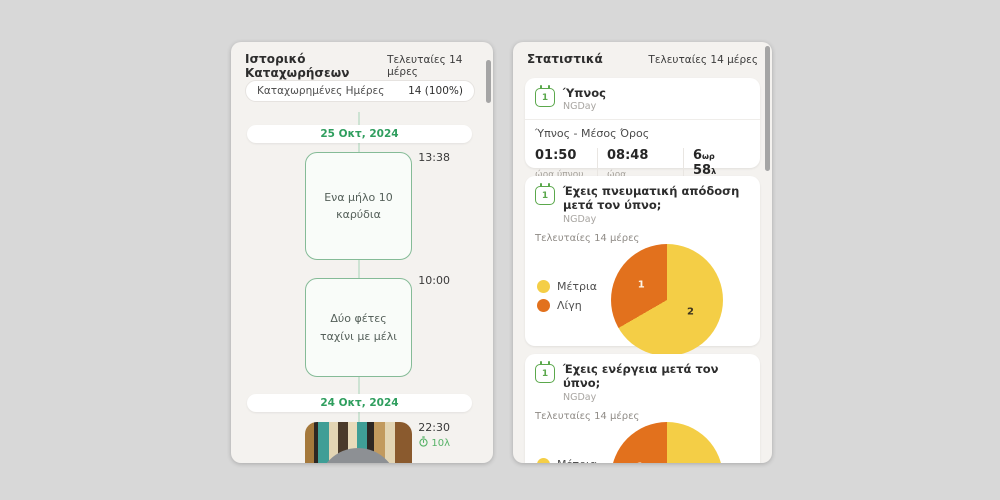 This screenshot has width=1000, height=500. Describe the element at coordinates (297, 66) in the screenshot. I see `history-title: Ιστορικό Καταχωρήσεων` at that location.